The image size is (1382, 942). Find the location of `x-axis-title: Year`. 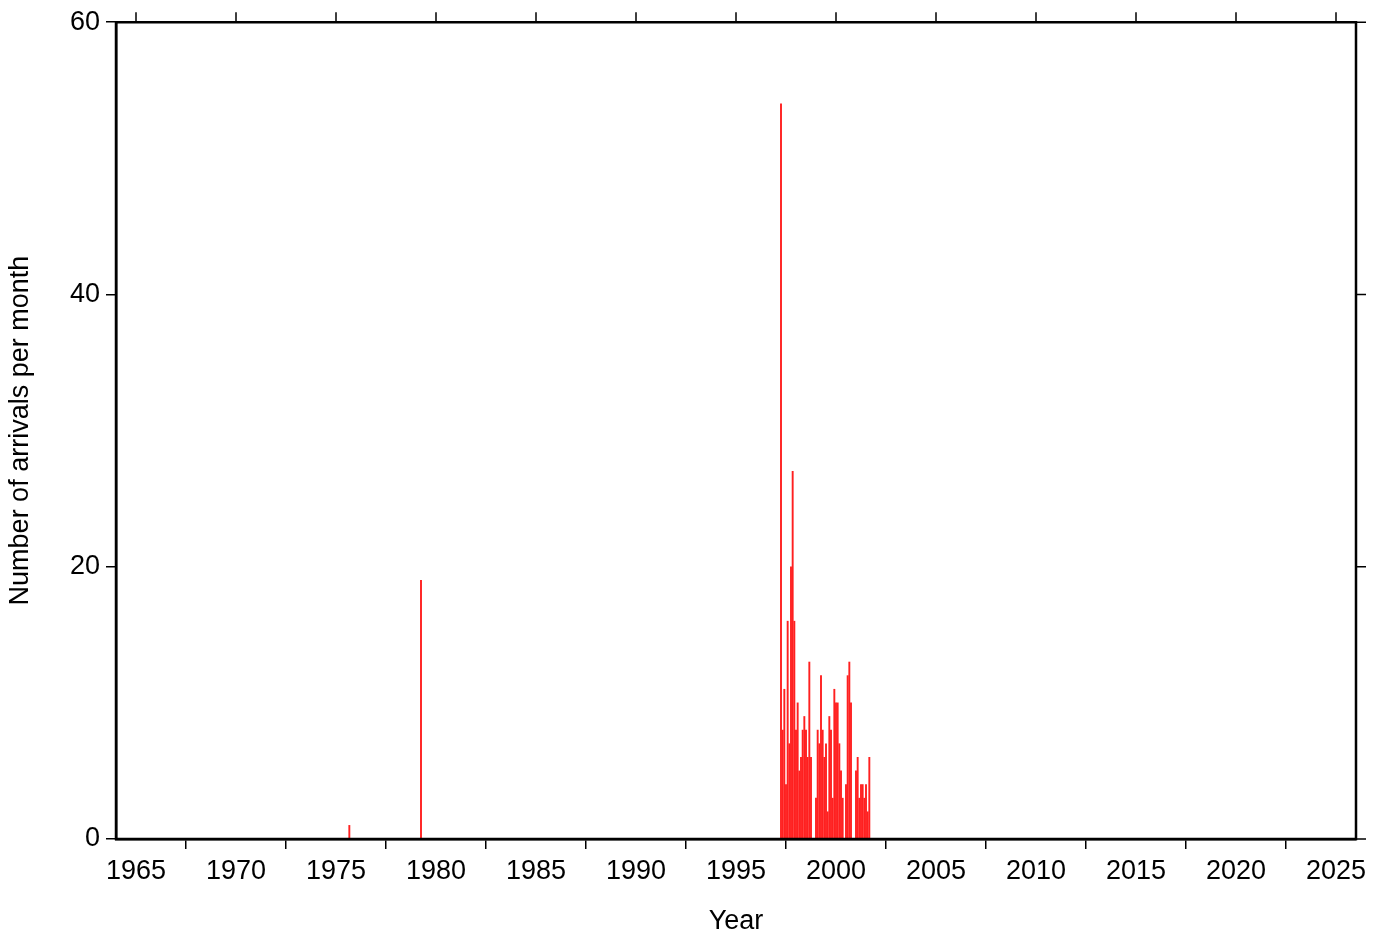

x-axis-title: Year is located at coordinates (736, 920).